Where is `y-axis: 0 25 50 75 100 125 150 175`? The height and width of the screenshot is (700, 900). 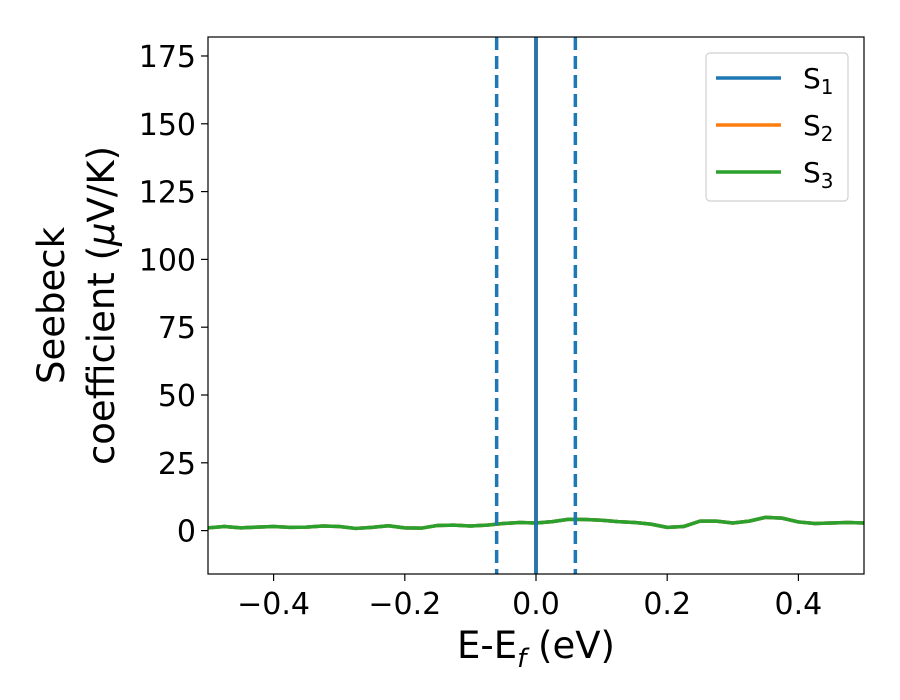
y-axis: 0 25 50 75 100 125 150 175 is located at coordinates (173, 295).